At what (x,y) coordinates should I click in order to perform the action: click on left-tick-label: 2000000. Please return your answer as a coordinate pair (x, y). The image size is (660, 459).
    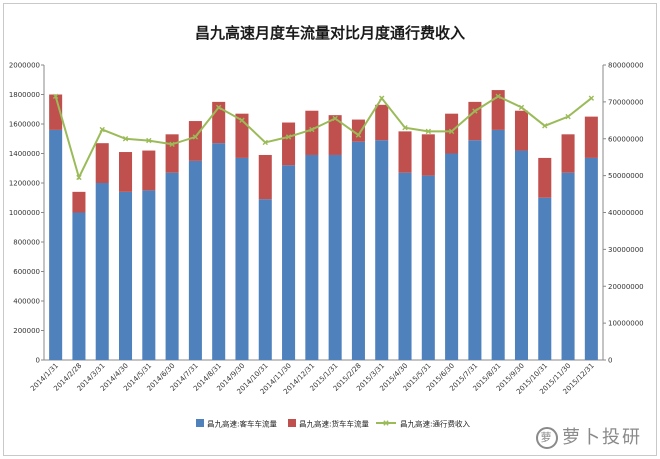
    Looking at the image, I should click on (24, 66).